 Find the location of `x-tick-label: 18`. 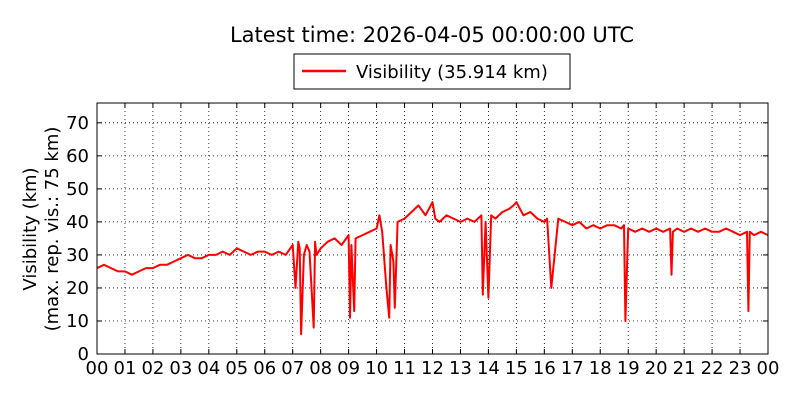

x-tick-label: 18 is located at coordinates (600, 368).